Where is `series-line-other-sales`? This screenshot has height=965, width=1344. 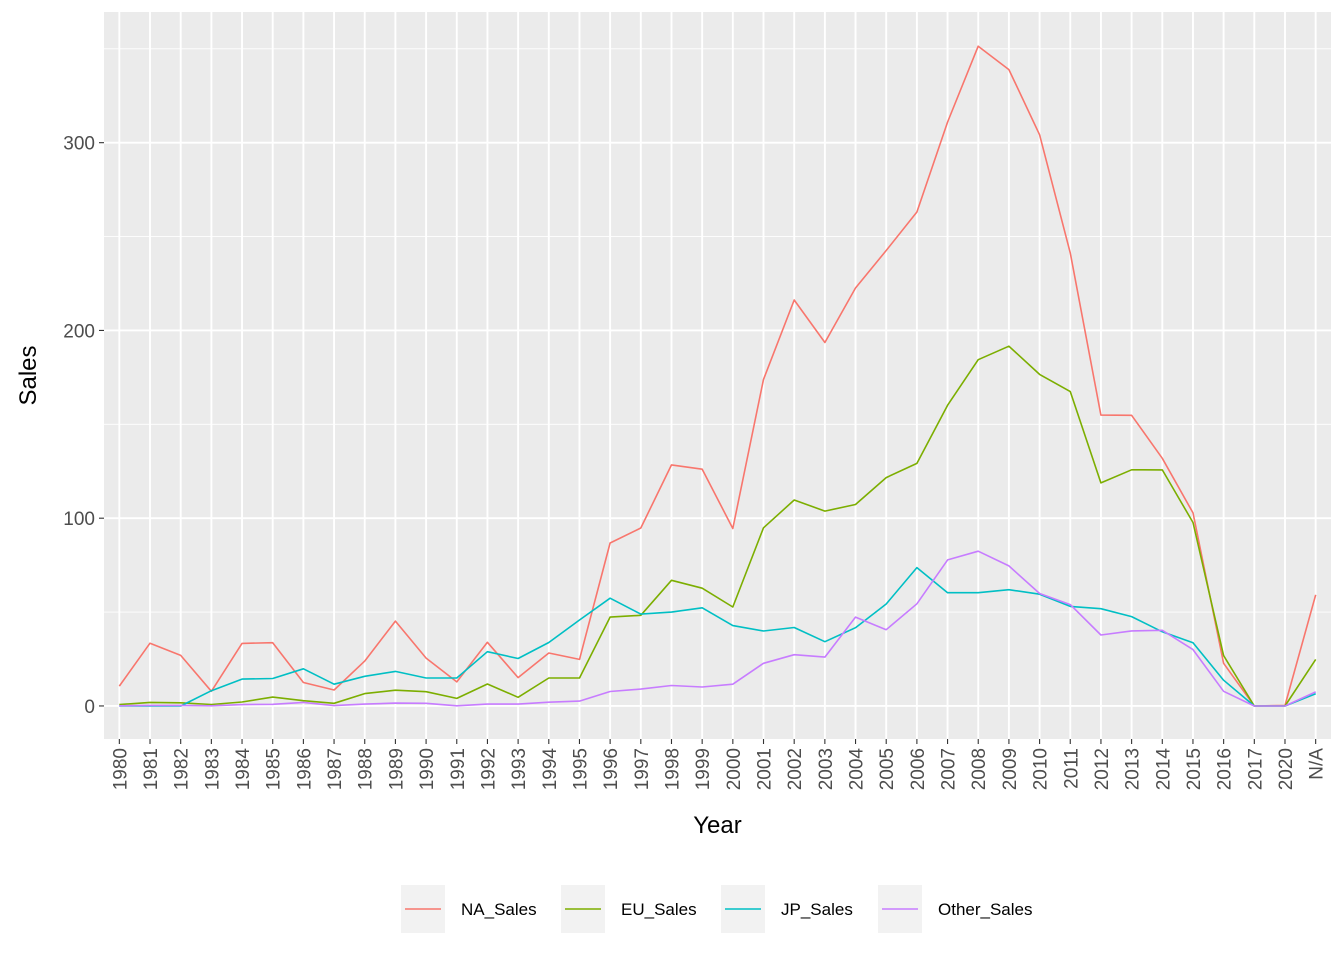
series-line-other-sales is located at coordinates (718, 628).